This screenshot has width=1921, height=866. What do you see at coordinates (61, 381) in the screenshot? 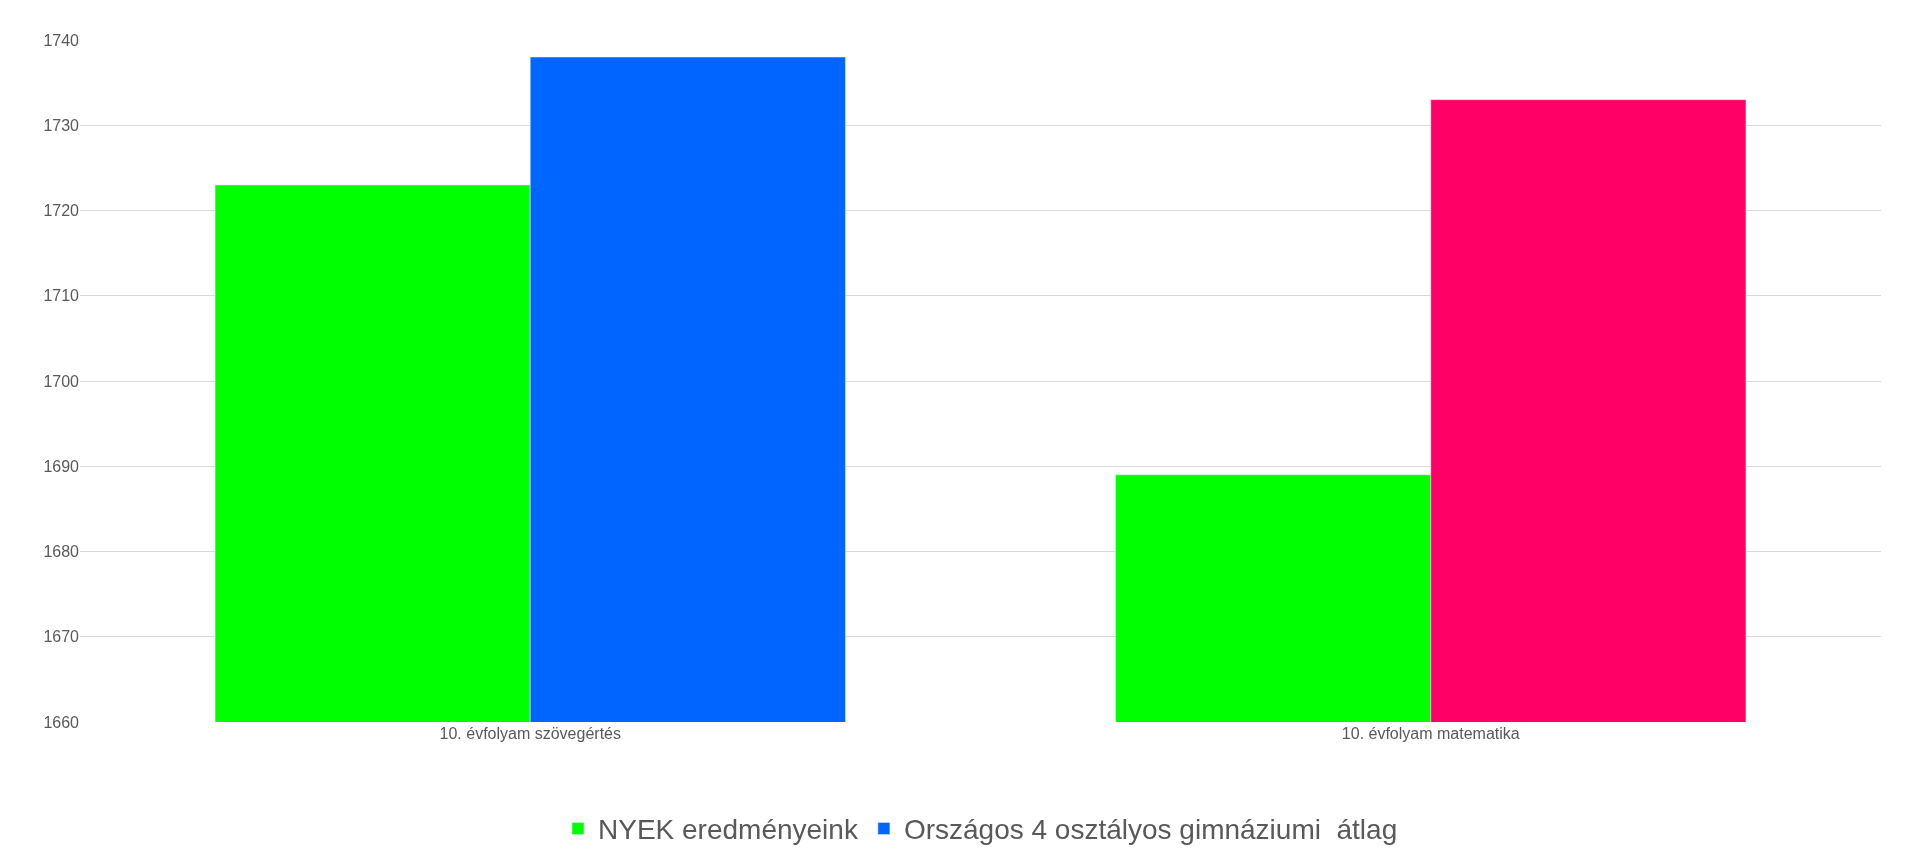
I see `y-tick-label: 1700` at bounding box center [61, 381].